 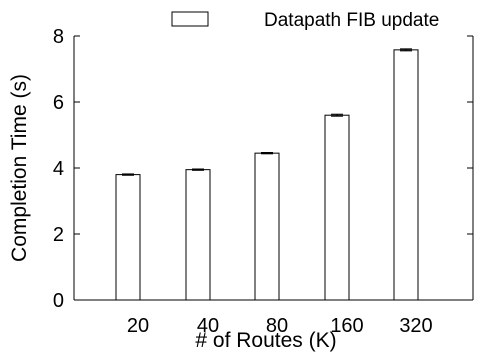 I want to click on x-axis-label: # of Routes (K), so click(x=265, y=340).